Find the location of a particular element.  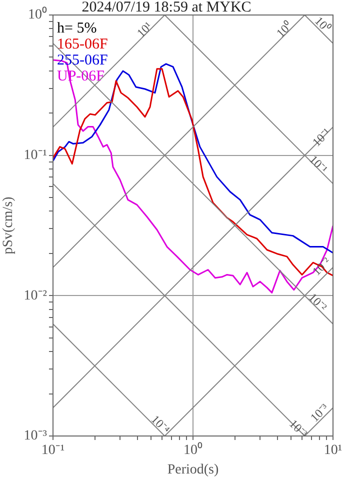

annotation: 10¹ is located at coordinates (145, 29).